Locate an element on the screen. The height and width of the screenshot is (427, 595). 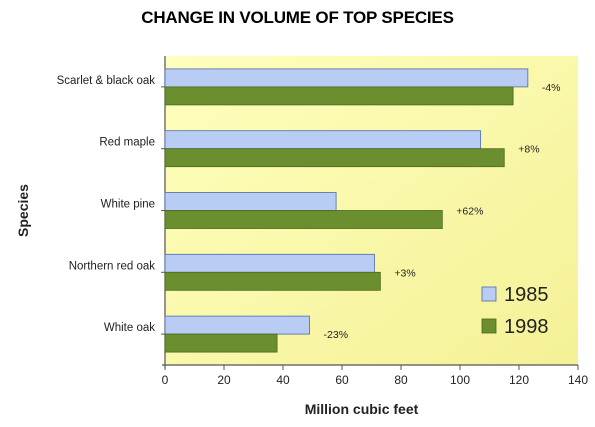
legend-label-1998: 1998 is located at coordinates (526, 327).